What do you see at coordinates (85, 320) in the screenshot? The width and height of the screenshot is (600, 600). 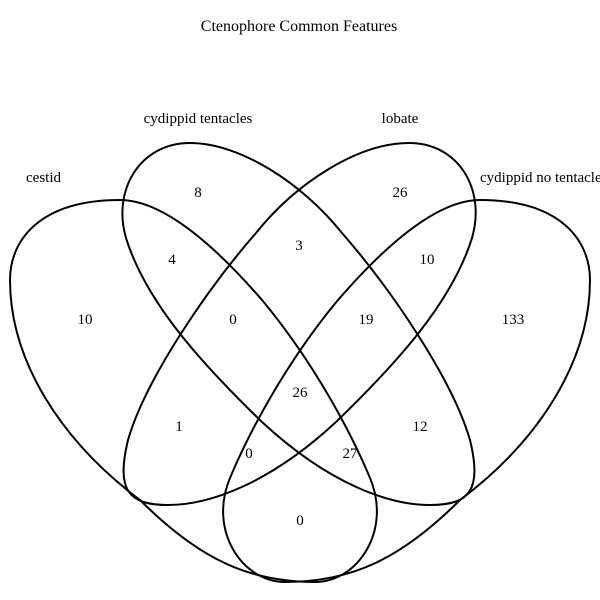 I see `region-count-cestid-only: 10` at bounding box center [85, 320].